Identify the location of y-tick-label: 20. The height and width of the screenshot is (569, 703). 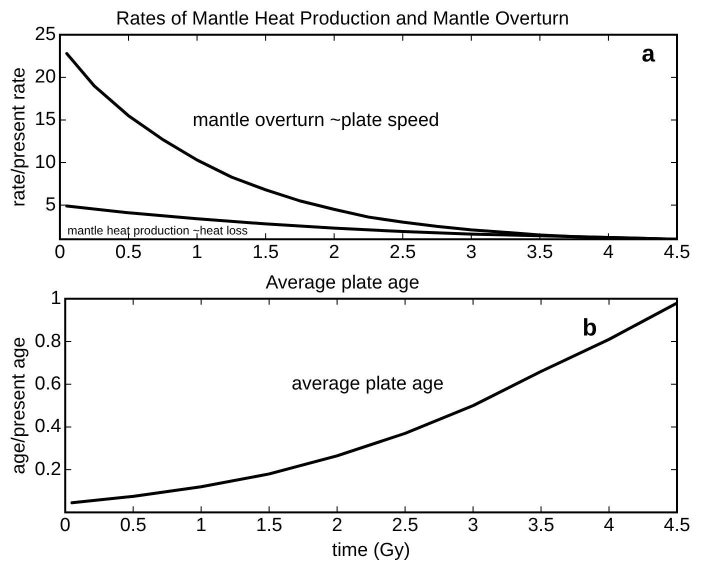
(45, 77).